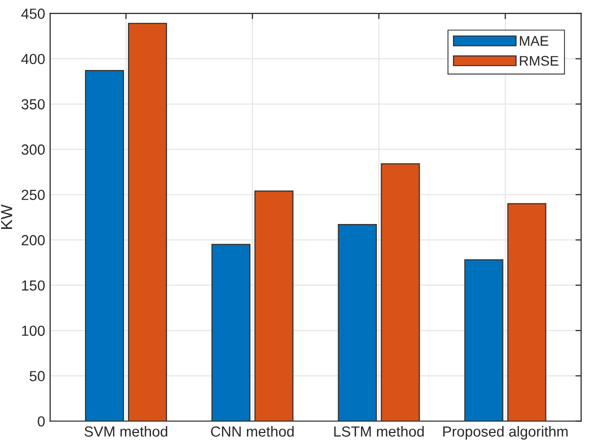 This screenshot has height=448, width=590. Describe the element at coordinates (33, 149) in the screenshot. I see `y-tick-label: 300` at that location.